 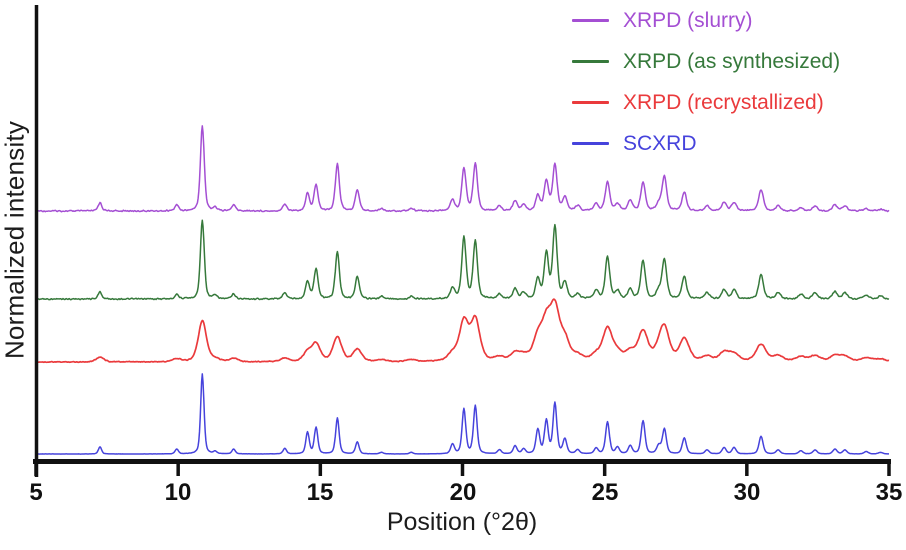 What do you see at coordinates (462, 522) in the screenshot?
I see `x-axis-label: Position (°2θ)` at bounding box center [462, 522].